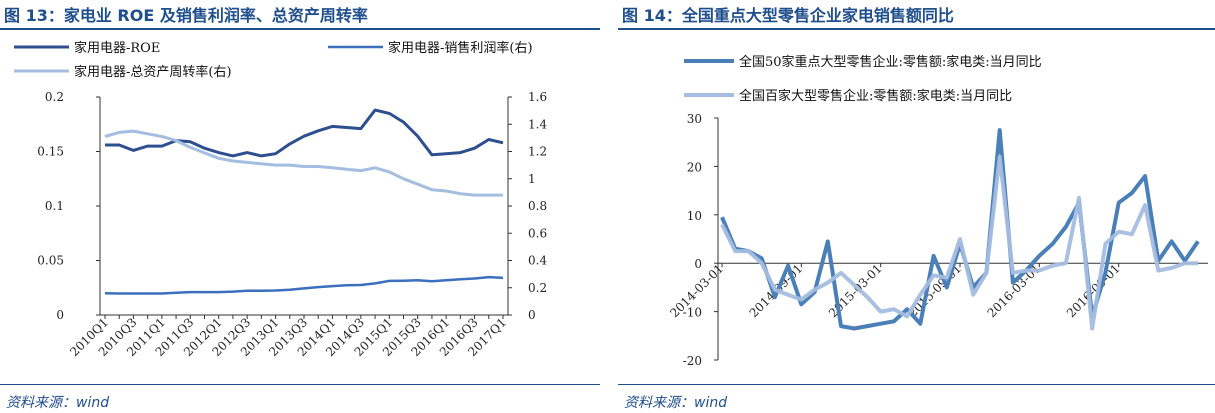  Describe the element at coordinates (537, 152) in the screenshot. I see `right-tick-label: 1.2` at that location.